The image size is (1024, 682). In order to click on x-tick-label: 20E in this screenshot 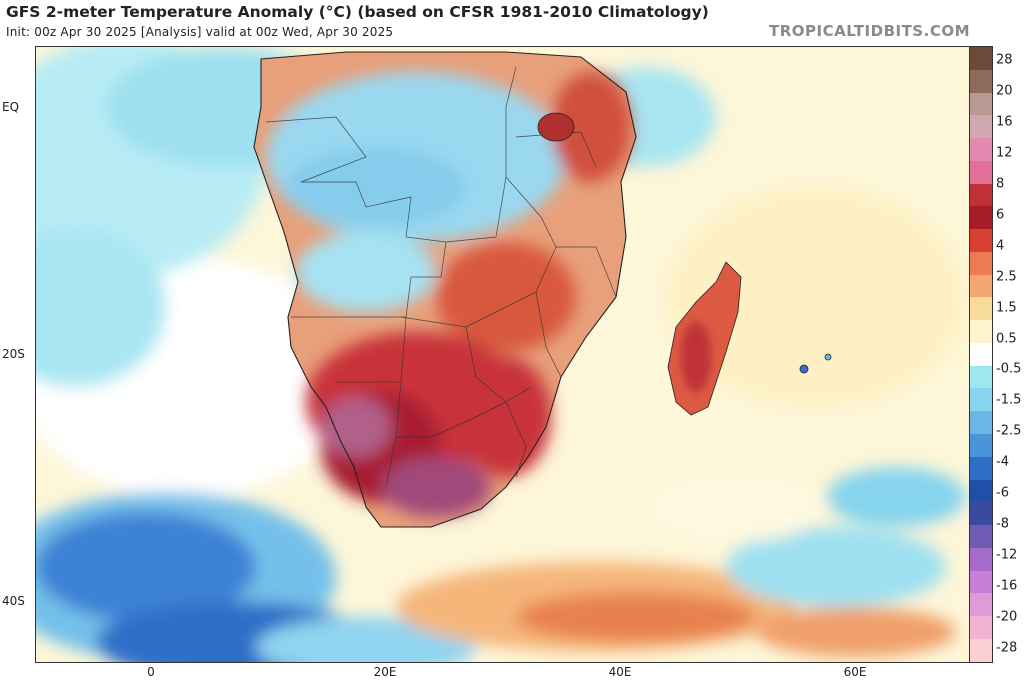, I will do `click(385, 672)`.